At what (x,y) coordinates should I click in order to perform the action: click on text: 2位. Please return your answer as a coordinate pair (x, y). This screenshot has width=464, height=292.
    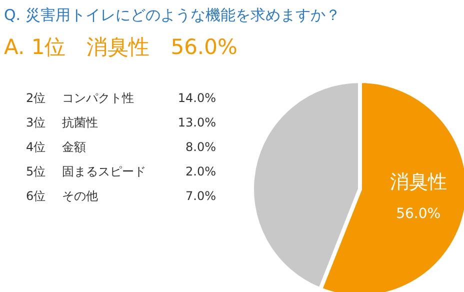
    Looking at the image, I should click on (36, 98).